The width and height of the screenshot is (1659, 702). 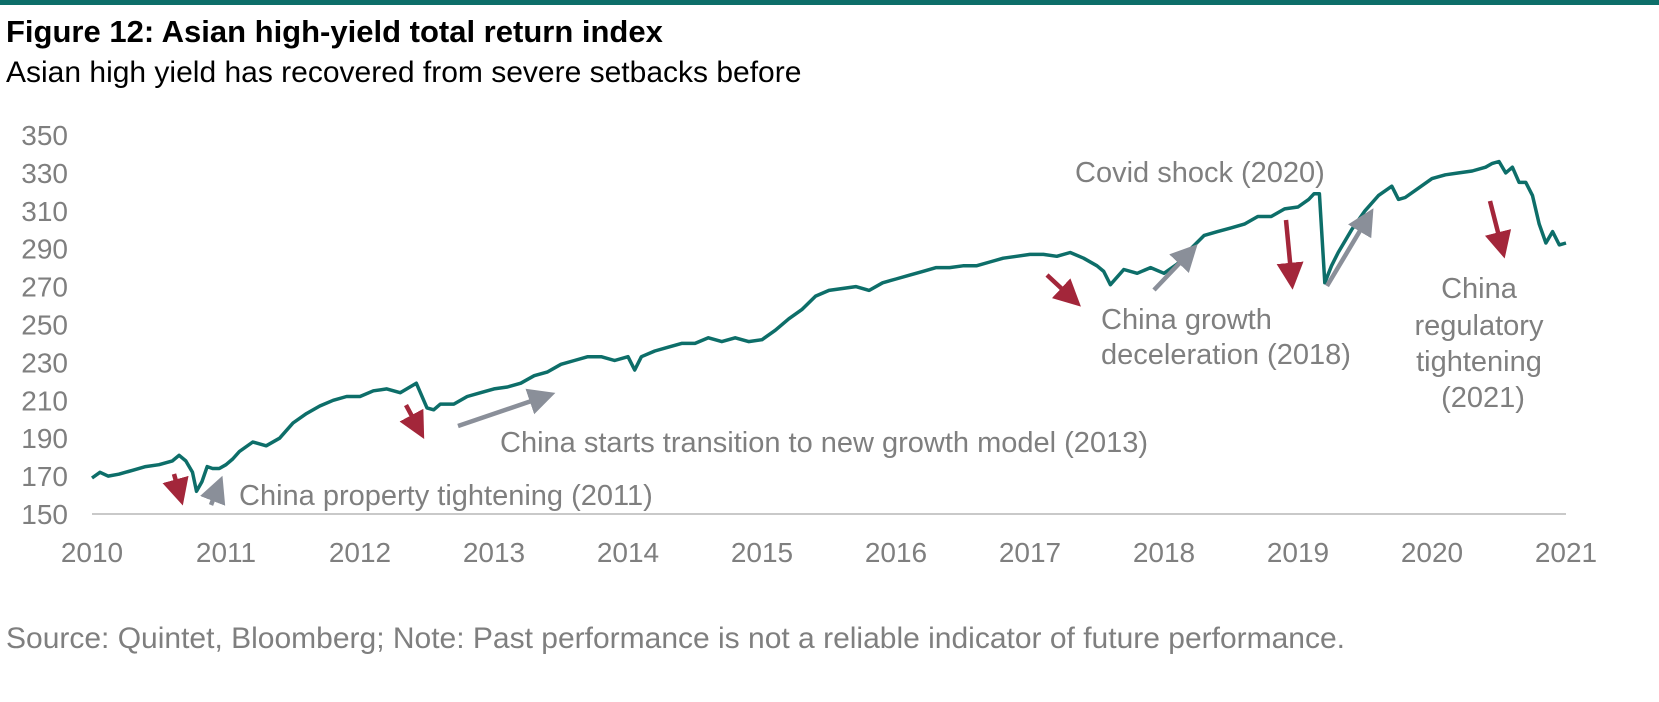 What do you see at coordinates (1432, 552) in the screenshot?
I see `x-tick-label: 2020` at bounding box center [1432, 552].